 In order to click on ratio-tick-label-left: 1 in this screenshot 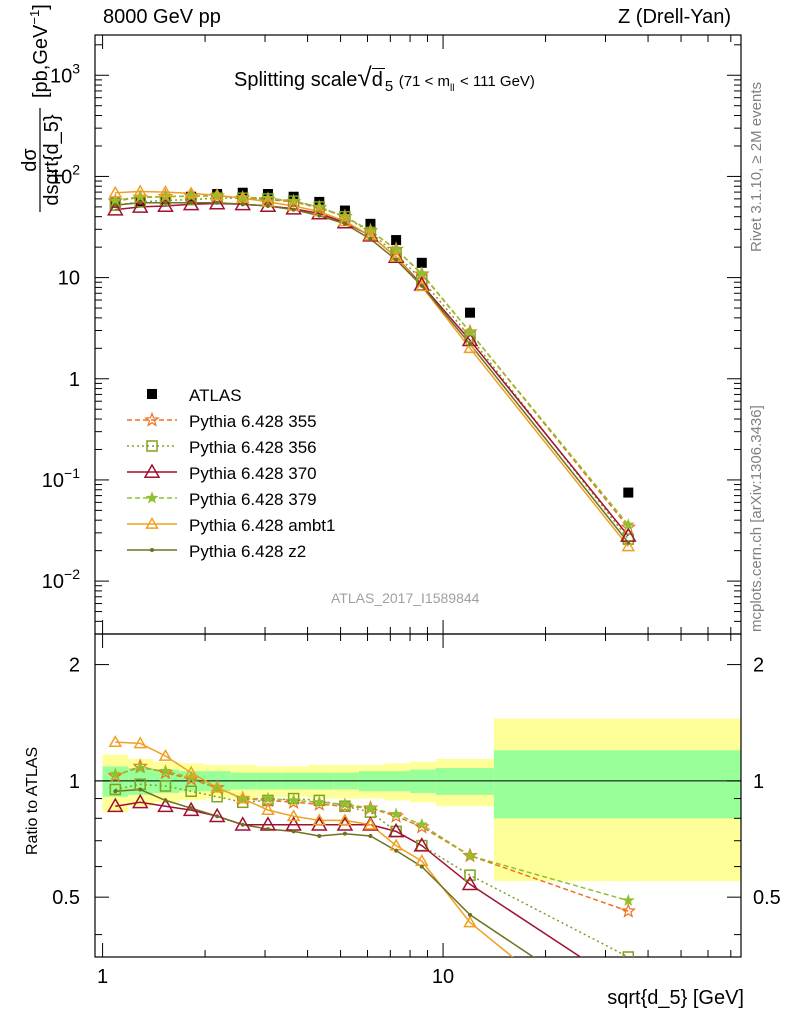, I will do `click(74, 782)`.